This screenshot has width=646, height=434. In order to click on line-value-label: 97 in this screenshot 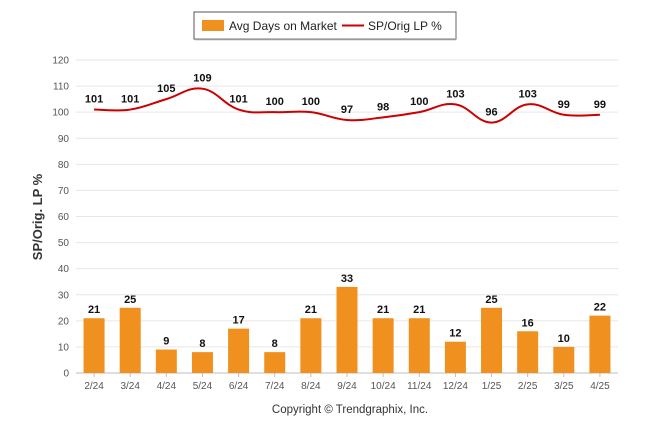, I will do `click(347, 110)`.